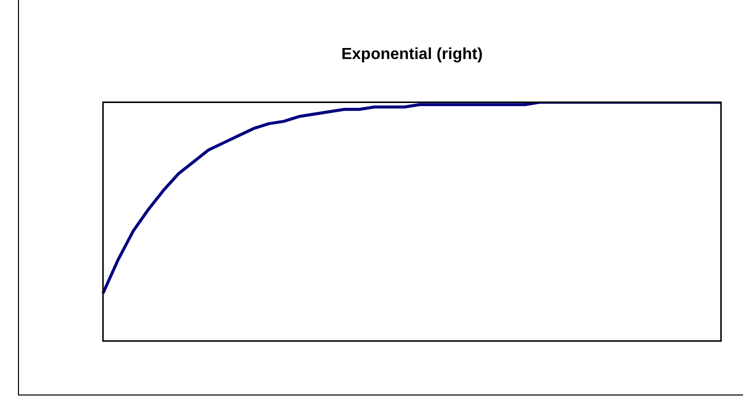 This screenshot has height=407, width=743. I want to click on chart-title: Exponential (right), so click(412, 55).